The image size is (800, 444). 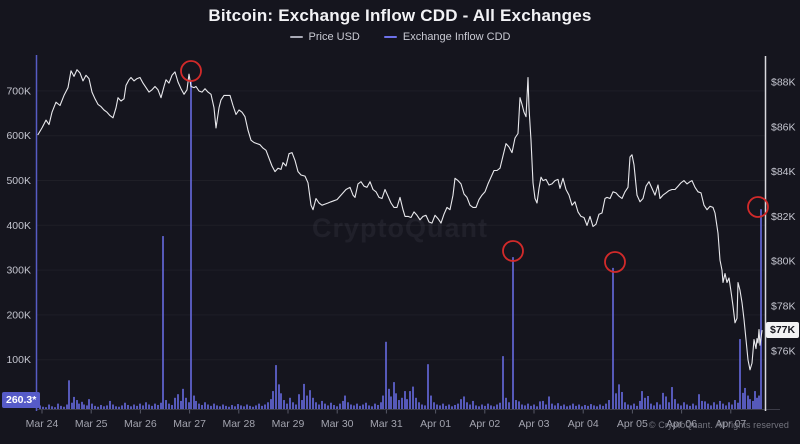 What do you see at coordinates (324, 37) in the screenshot?
I see `legend-item-price-usd: Price USD` at bounding box center [324, 37].